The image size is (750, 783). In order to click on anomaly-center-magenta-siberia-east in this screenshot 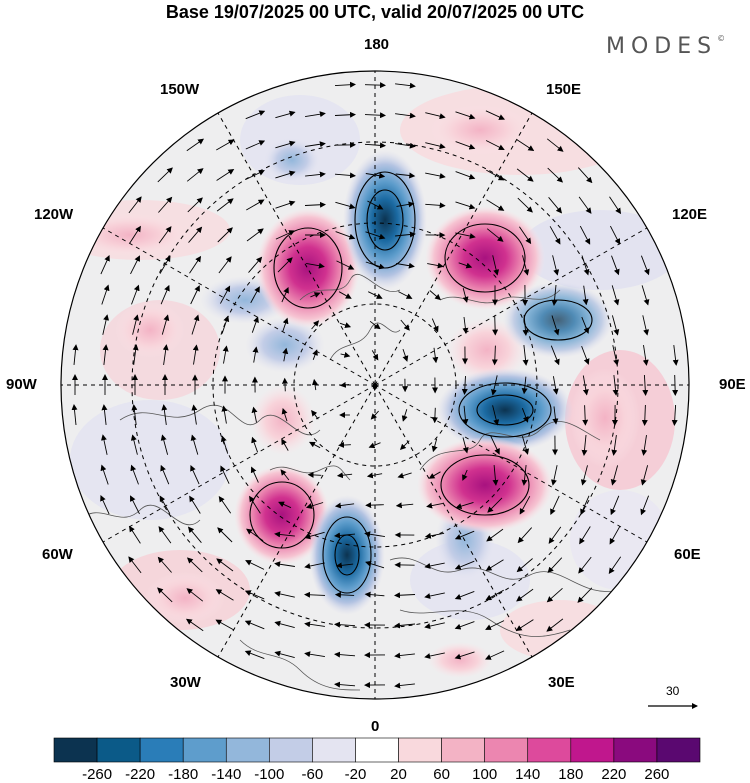, I will do `click(485, 258)`.